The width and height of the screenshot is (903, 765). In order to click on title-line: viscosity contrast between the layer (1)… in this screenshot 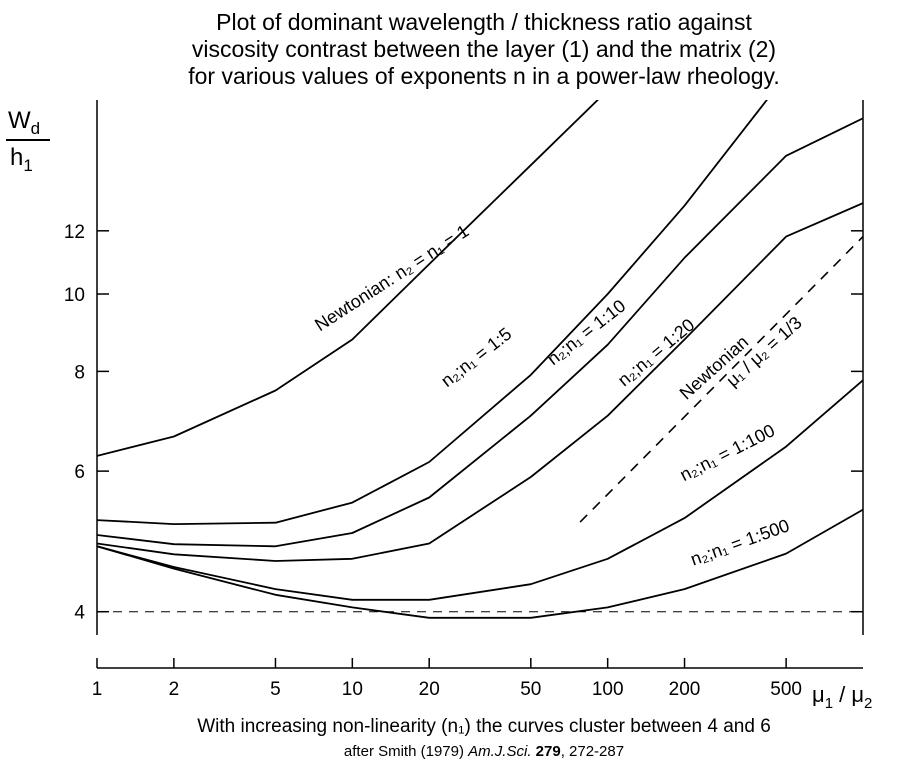, I will do `click(484, 49)`.